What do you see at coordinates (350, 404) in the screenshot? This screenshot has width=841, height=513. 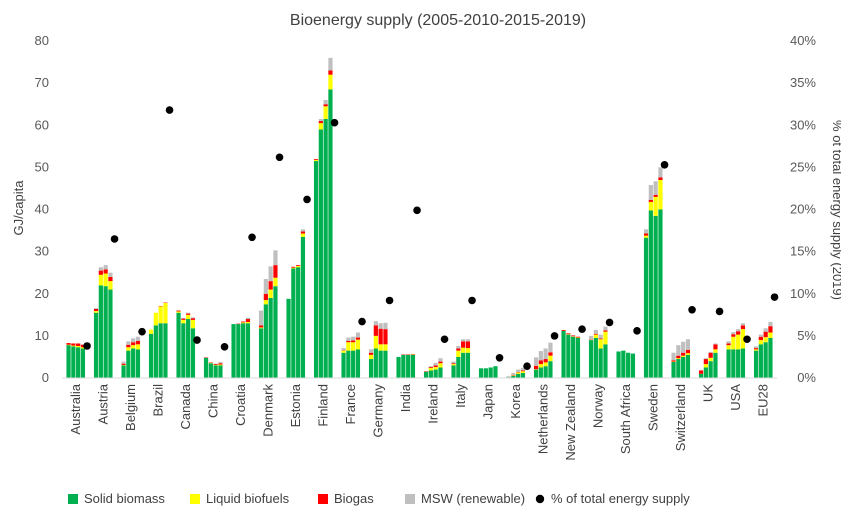 I see `category-label: France` at bounding box center [350, 404].